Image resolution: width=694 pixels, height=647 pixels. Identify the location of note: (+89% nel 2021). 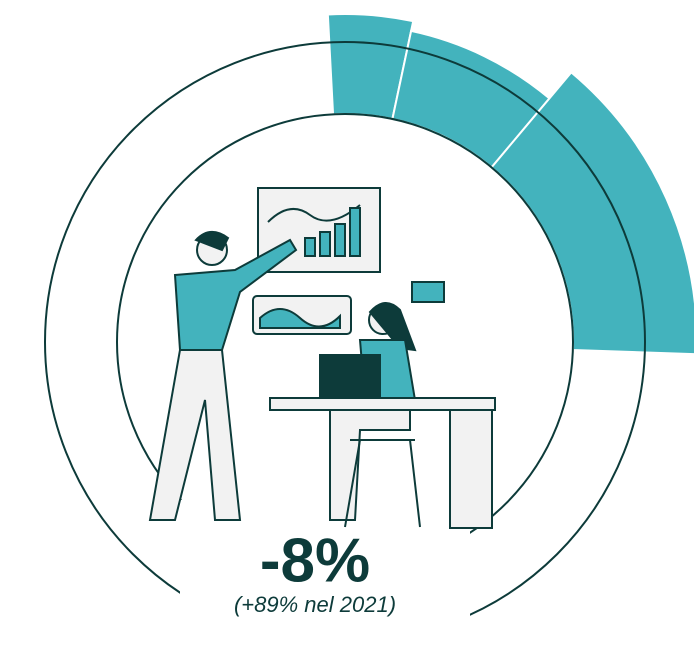
(315, 604).